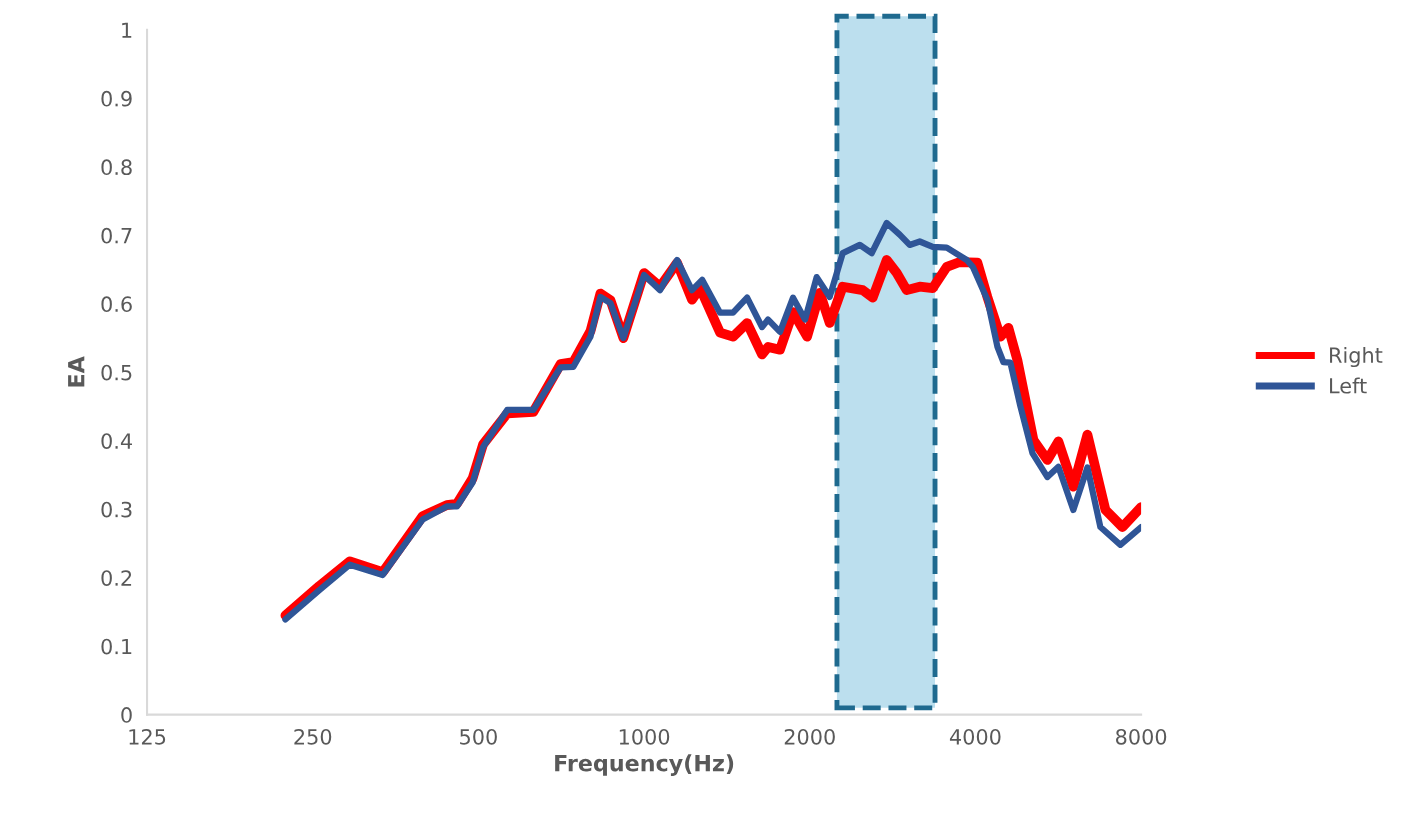 Image resolution: width=1414 pixels, height=831 pixels. I want to click on x-axis-title: Frequency(Hz), so click(644, 765).